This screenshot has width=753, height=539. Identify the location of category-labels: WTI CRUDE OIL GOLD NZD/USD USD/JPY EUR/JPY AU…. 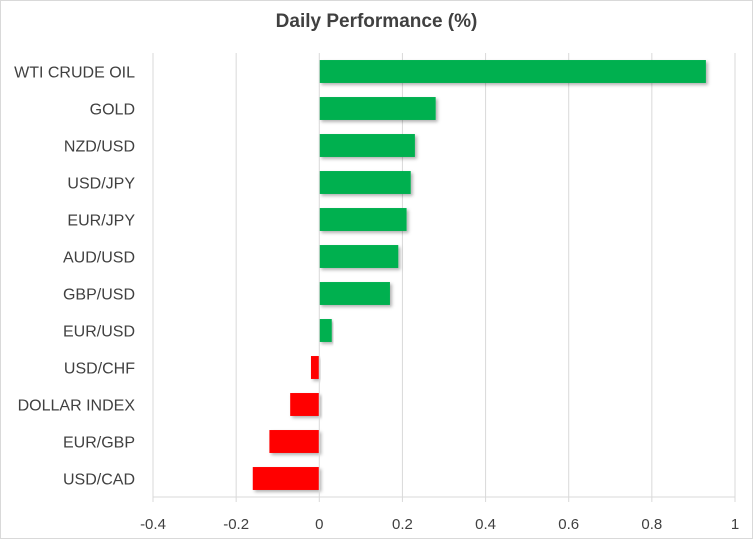
(74, 277).